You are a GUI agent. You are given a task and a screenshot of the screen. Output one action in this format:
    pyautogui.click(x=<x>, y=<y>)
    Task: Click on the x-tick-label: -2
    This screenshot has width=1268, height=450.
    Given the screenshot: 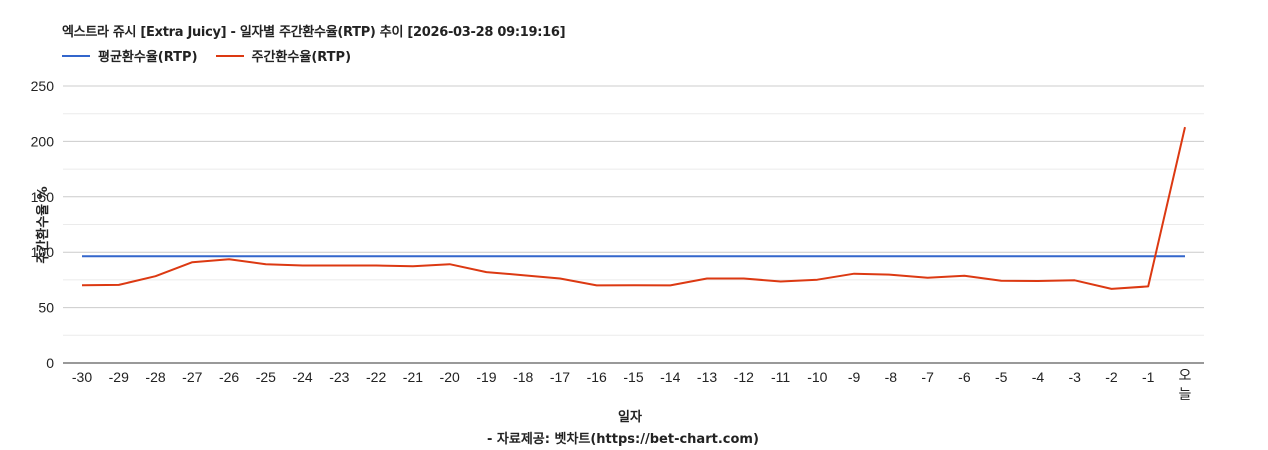 What is the action you would take?
    pyautogui.click(x=1111, y=377)
    